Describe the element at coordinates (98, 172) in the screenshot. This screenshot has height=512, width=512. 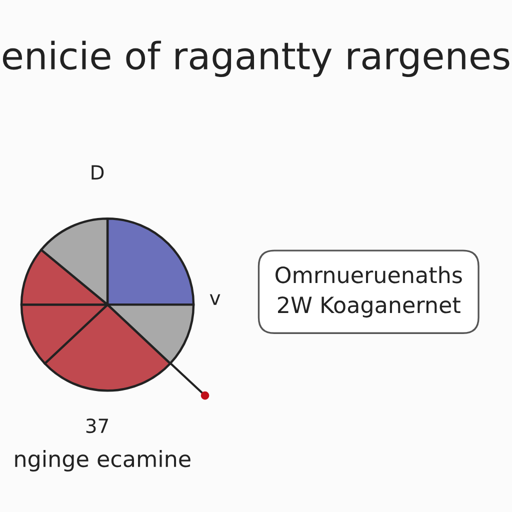
I see `text: D` at that location.